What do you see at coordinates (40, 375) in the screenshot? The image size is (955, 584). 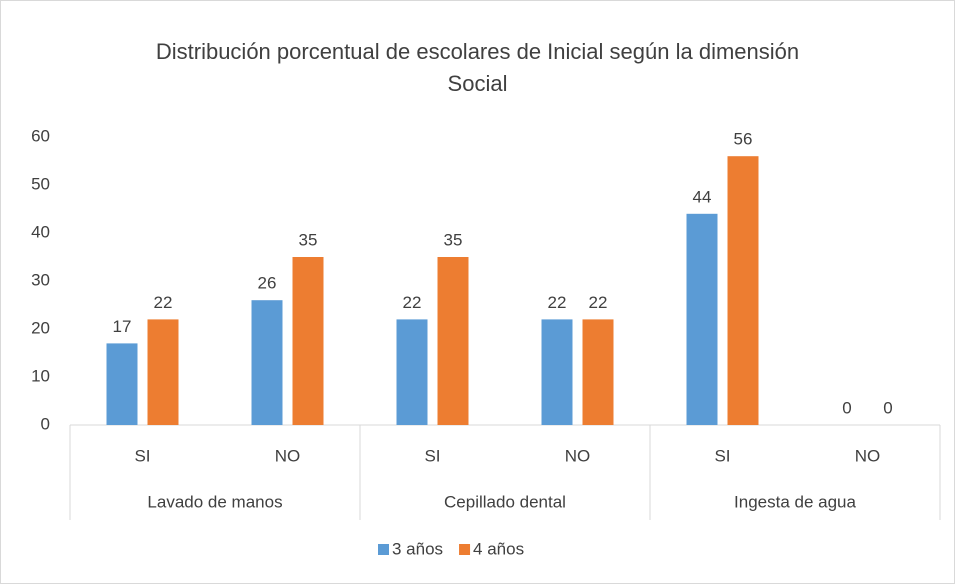 I see `y-tick-label: 10` at bounding box center [40, 375].